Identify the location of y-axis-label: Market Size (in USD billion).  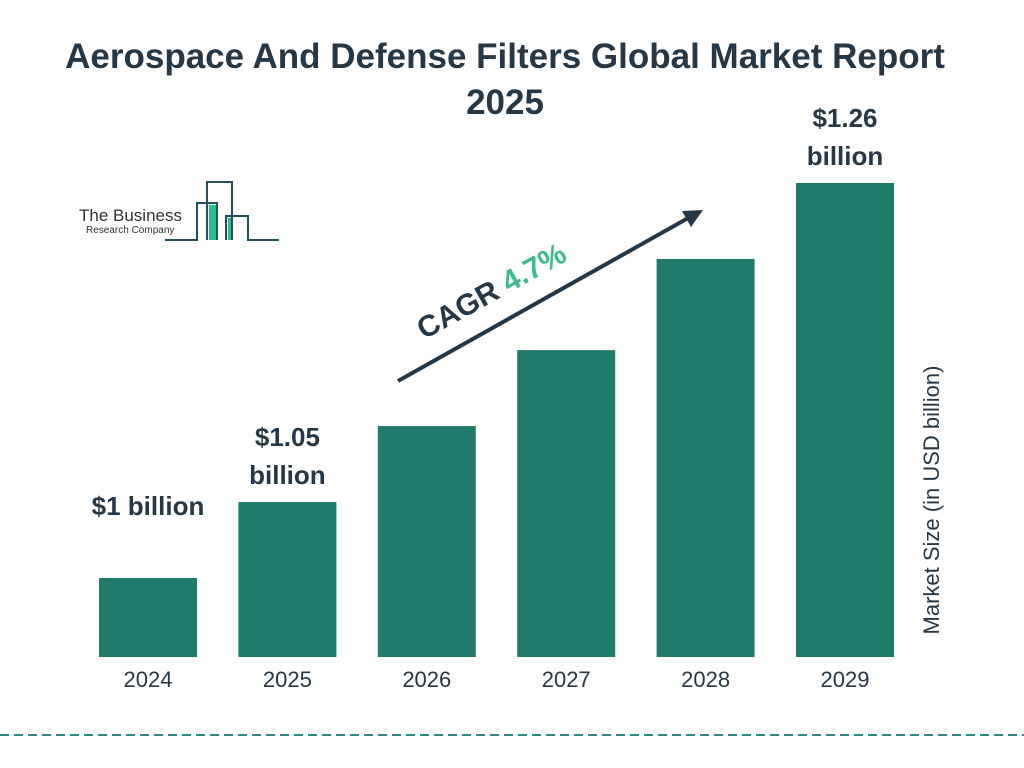
(931, 500).